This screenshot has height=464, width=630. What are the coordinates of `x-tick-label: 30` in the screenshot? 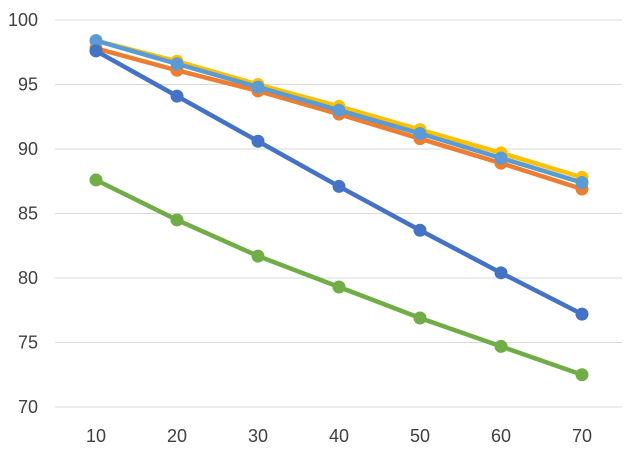 It's located at (258, 436).